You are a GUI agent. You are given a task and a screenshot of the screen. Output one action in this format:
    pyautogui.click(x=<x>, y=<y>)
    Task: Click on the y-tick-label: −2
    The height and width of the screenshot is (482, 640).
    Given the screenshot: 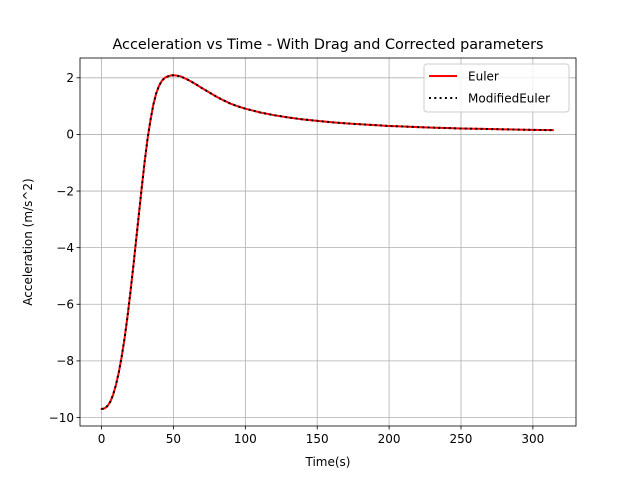 What is the action you would take?
    pyautogui.click(x=65, y=191)
    